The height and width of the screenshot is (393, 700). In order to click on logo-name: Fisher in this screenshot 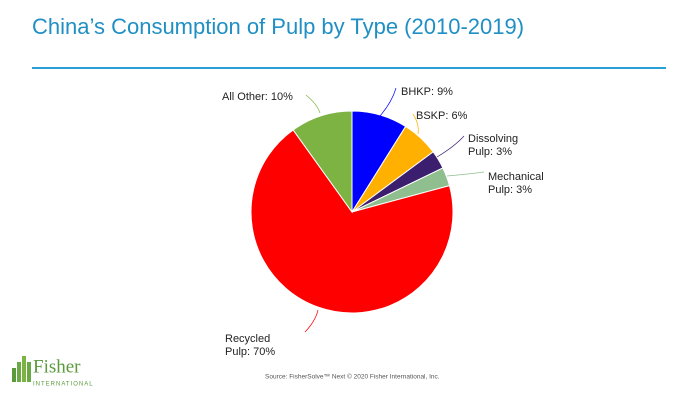, I will do `click(57, 366)`.